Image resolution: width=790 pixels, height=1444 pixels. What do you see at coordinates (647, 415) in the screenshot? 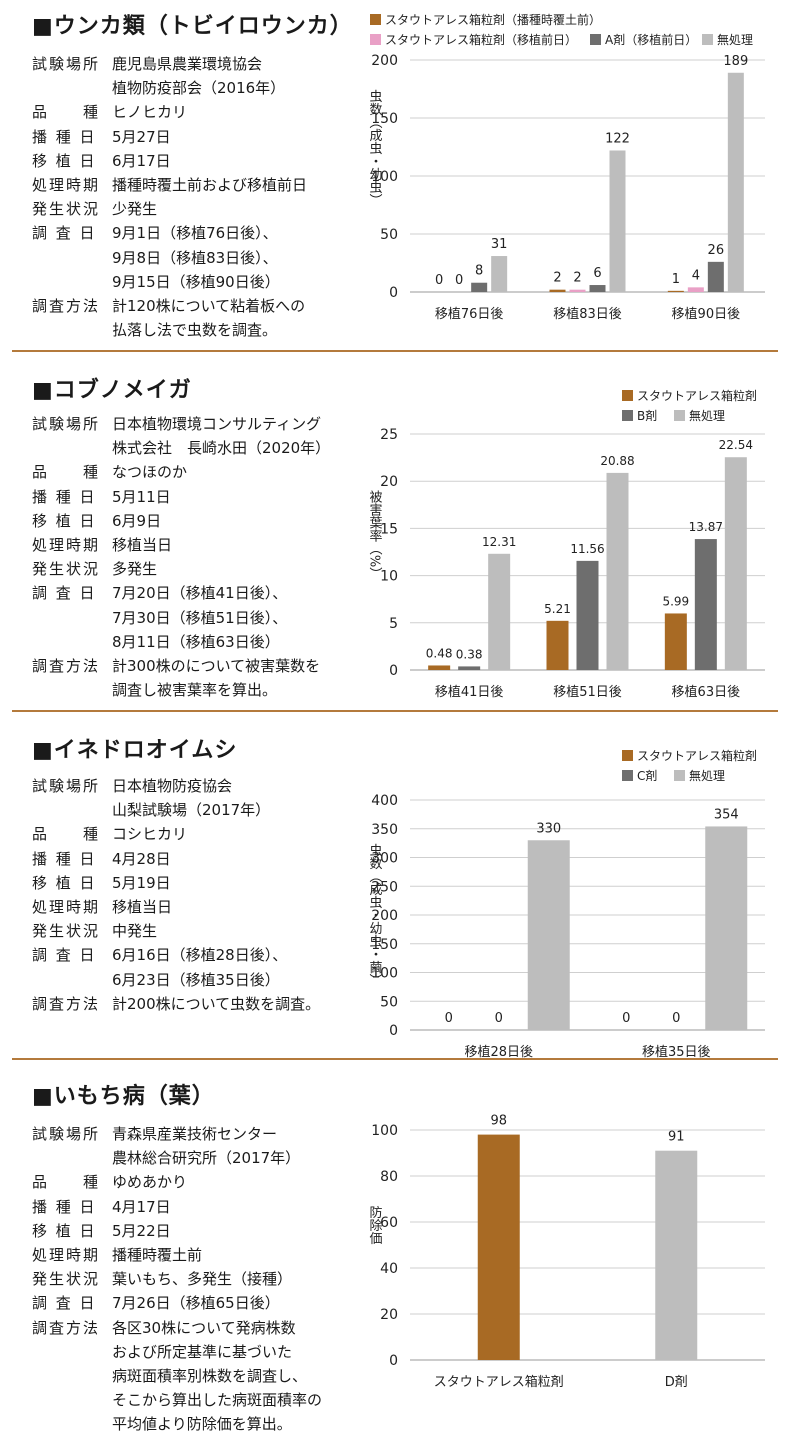
I see `legend-label: B剤` at bounding box center [647, 415].